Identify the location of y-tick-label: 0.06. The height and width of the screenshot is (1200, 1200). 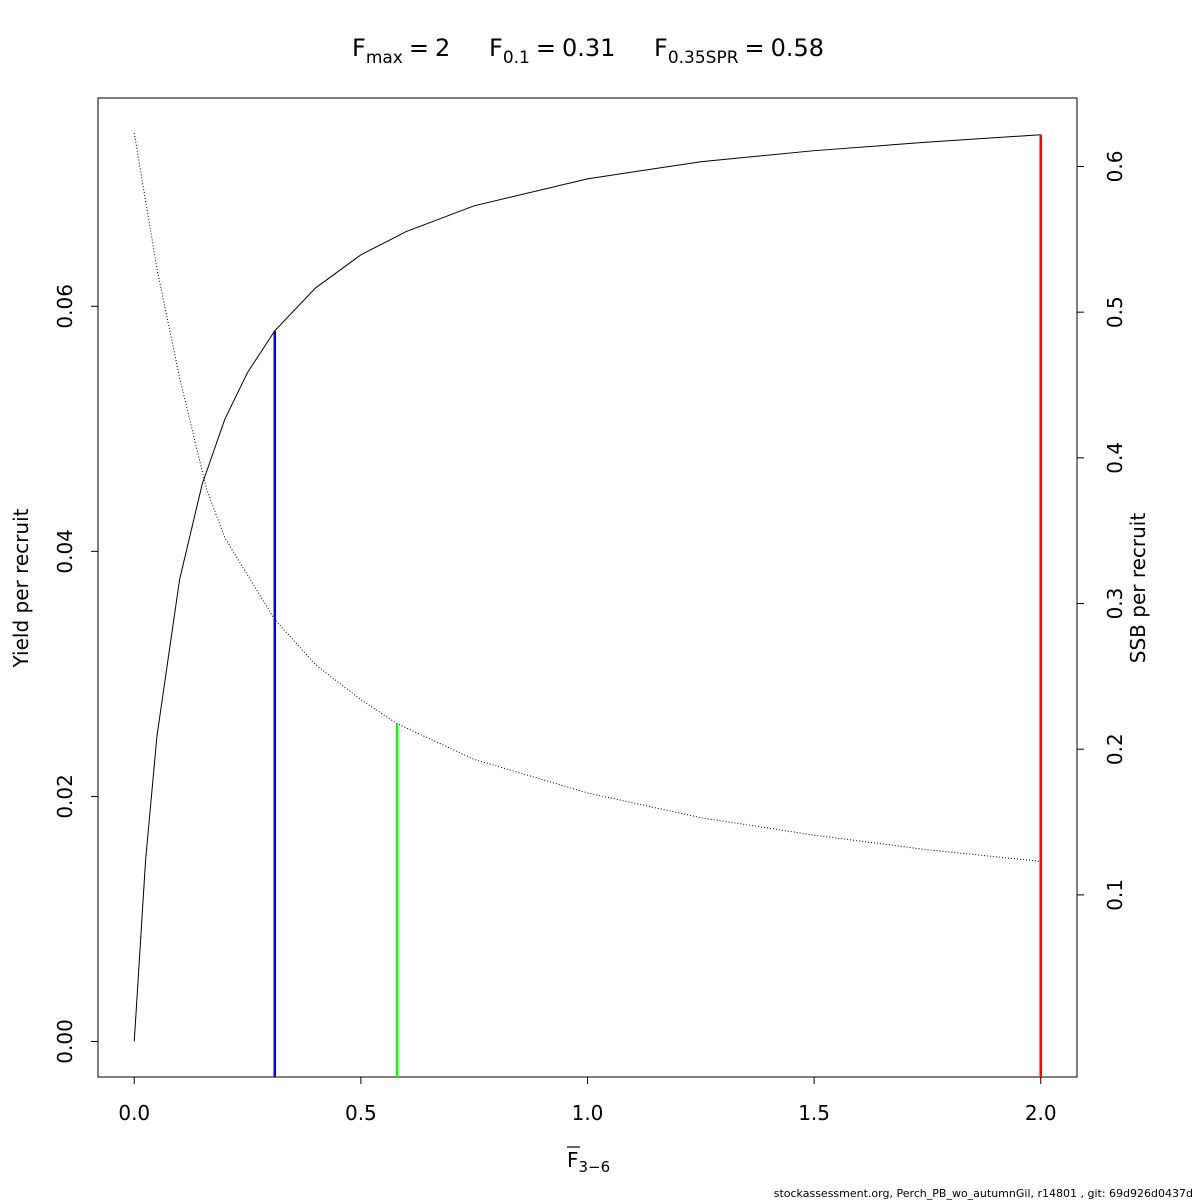
(65, 306).